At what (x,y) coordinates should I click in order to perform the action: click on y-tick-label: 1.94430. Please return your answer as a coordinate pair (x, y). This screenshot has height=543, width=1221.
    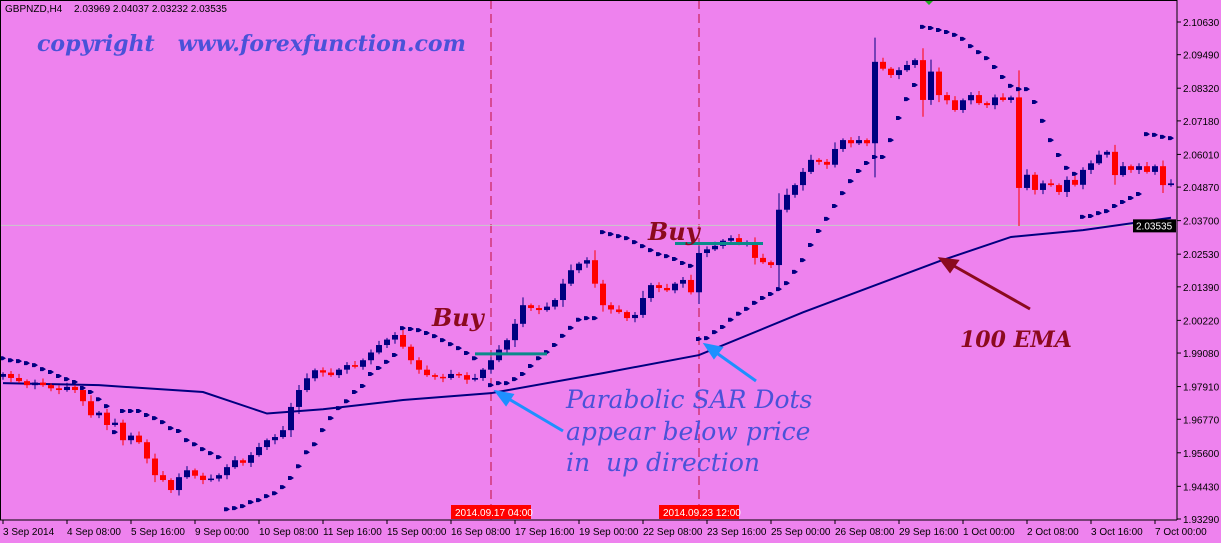
    Looking at the image, I should click on (1201, 487).